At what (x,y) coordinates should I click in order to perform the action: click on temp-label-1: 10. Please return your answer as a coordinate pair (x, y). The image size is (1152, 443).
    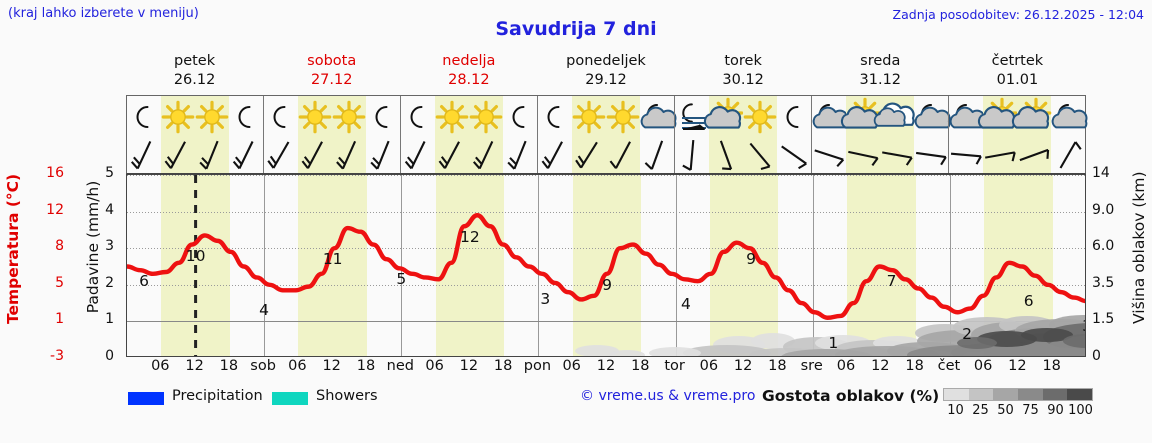
    Looking at the image, I should click on (195, 255).